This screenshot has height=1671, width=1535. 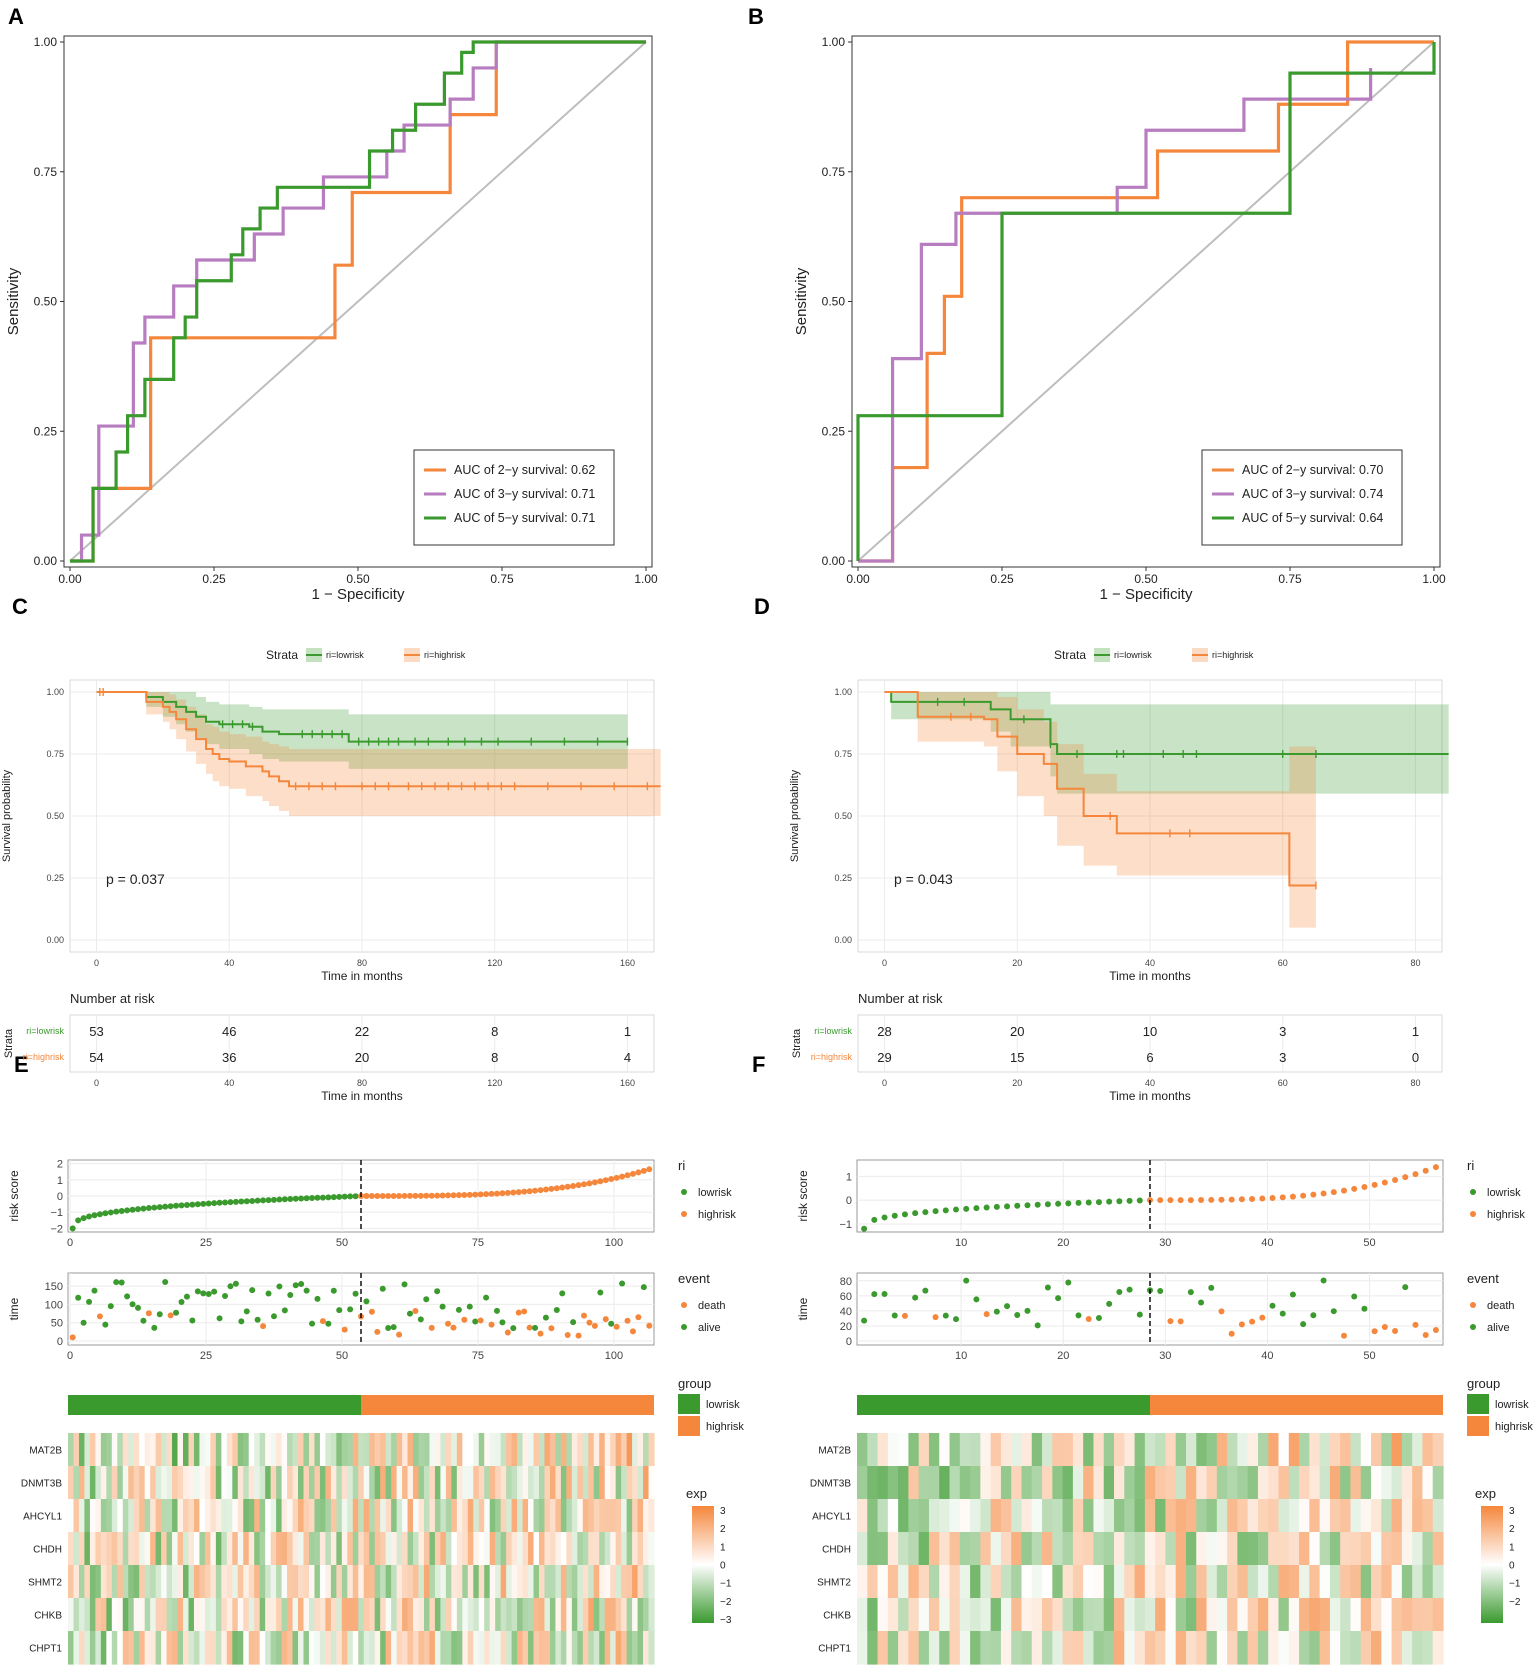 I want to click on legend-box, so click(x=1302, y=497).